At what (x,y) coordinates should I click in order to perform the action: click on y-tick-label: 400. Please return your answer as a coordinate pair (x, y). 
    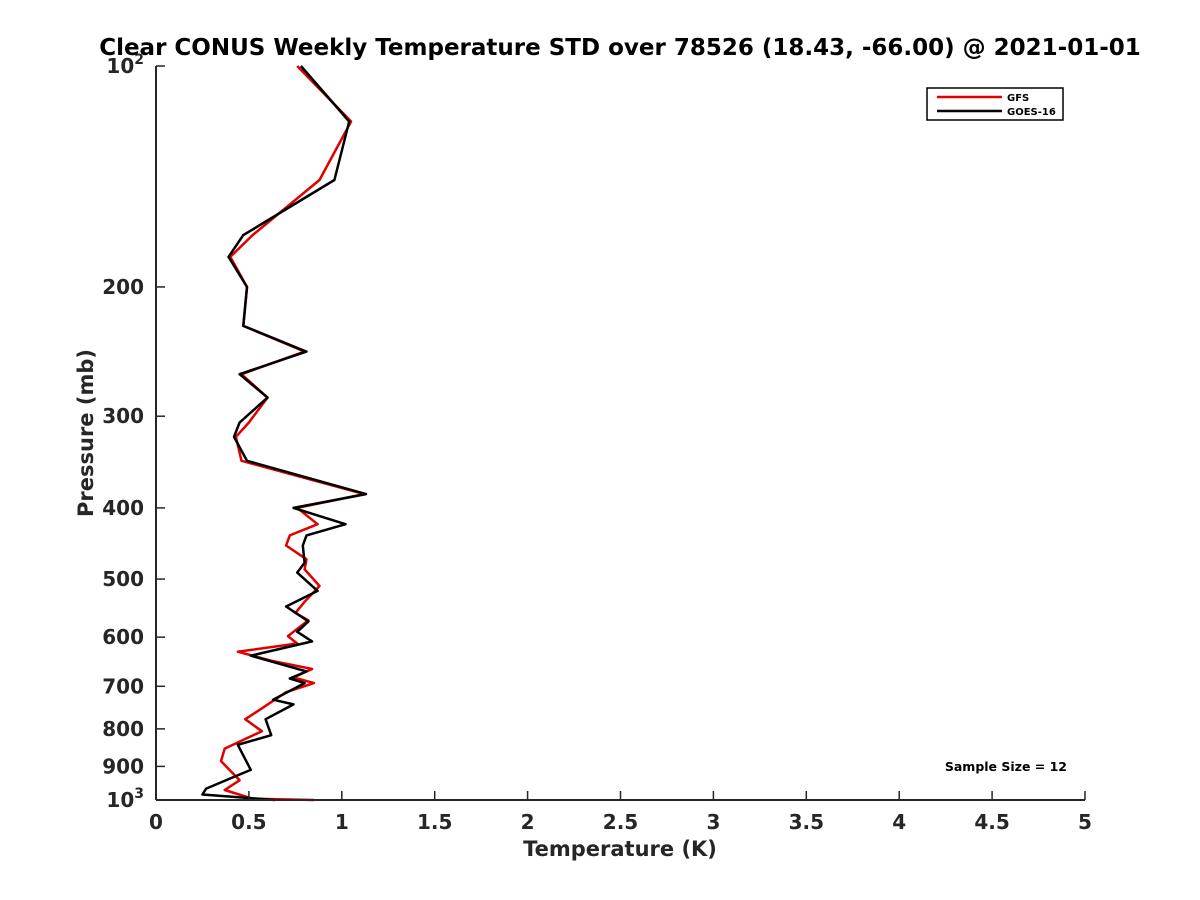
    Looking at the image, I should click on (123, 508).